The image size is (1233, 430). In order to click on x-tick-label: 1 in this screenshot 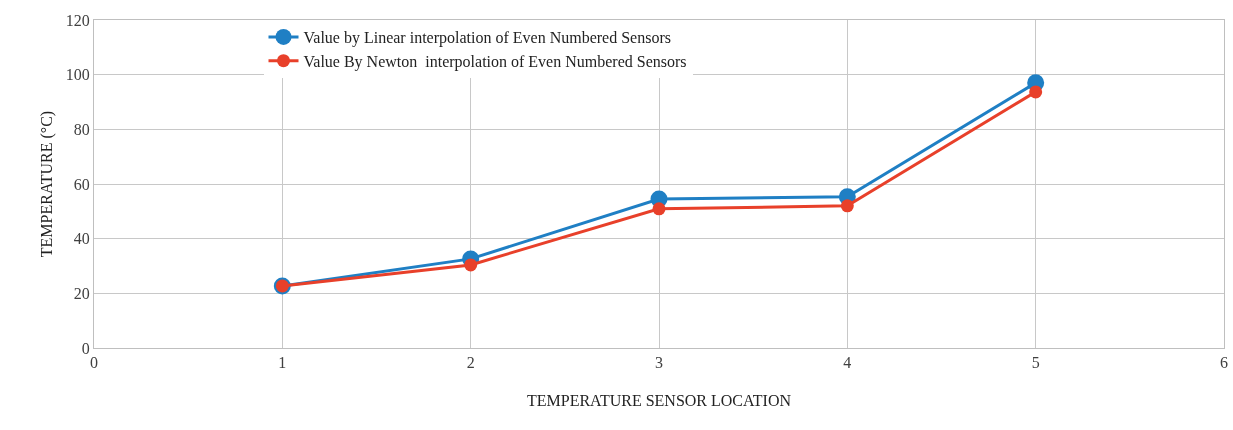, I will do `click(282, 363)`.